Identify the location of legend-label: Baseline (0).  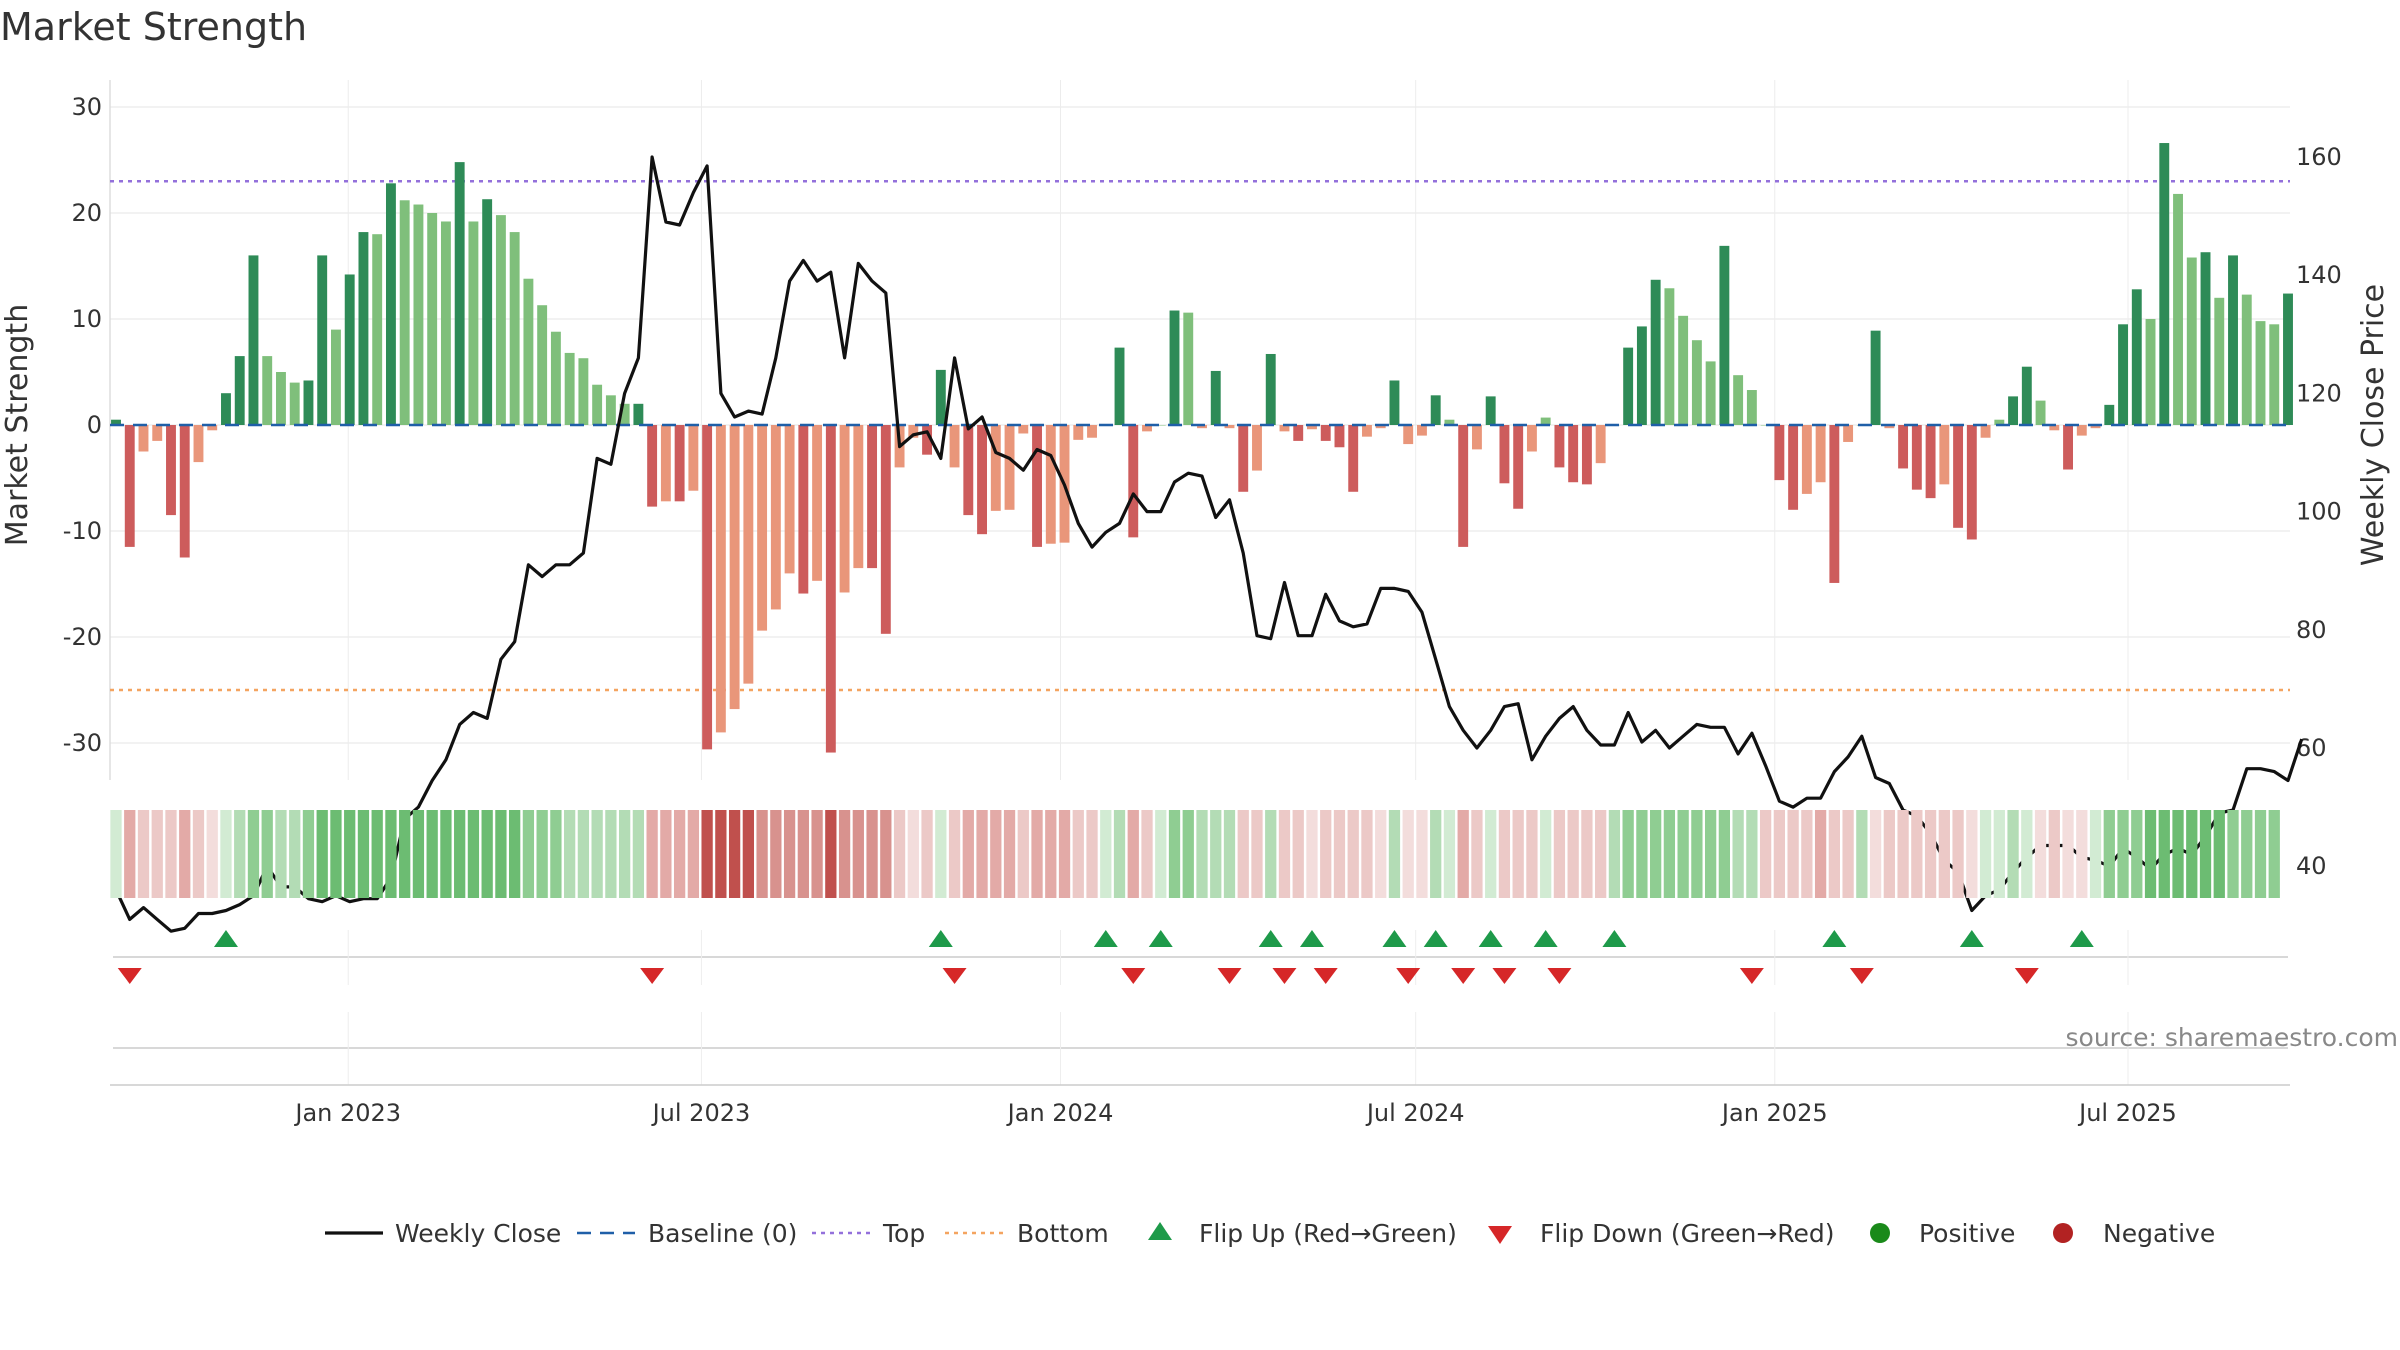
(722, 1233).